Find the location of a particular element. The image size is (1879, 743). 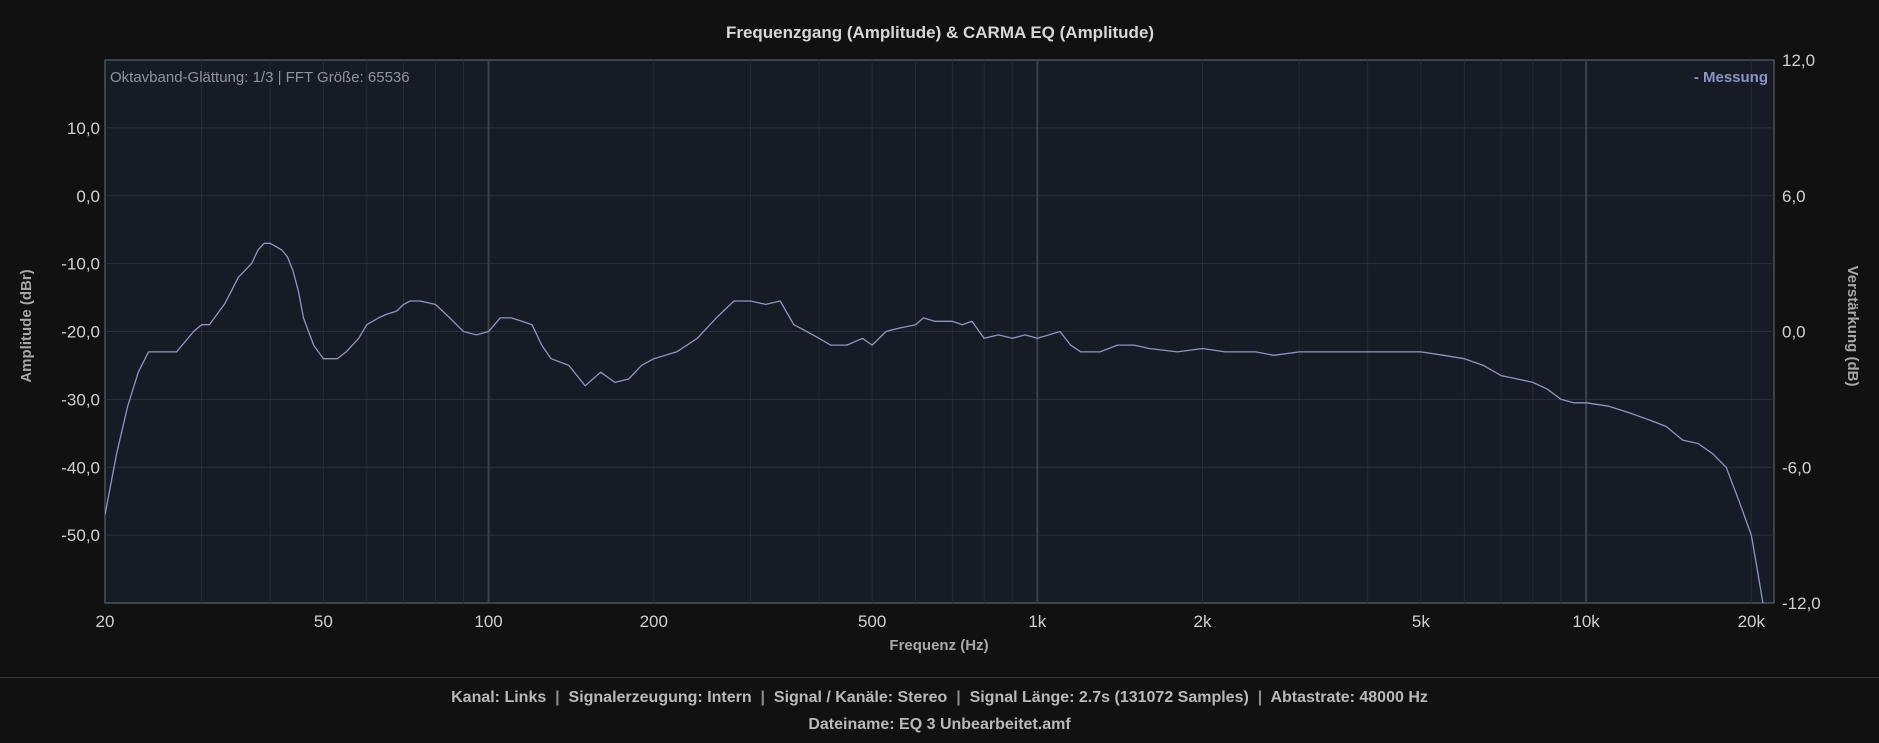

y2-axis-label: Verstärkung (dB) is located at coordinates (1852, 326).